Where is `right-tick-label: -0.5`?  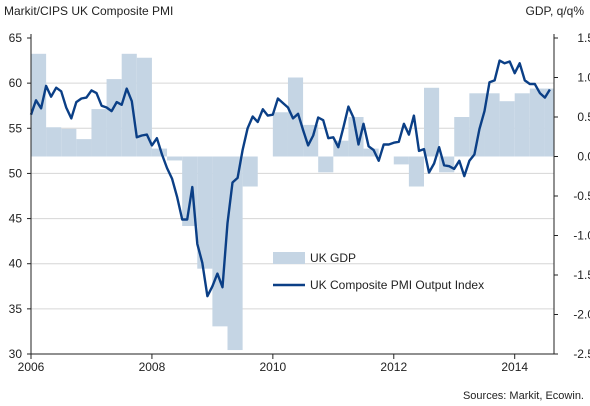
right-tick-label: -0.5 is located at coordinates (581, 196).